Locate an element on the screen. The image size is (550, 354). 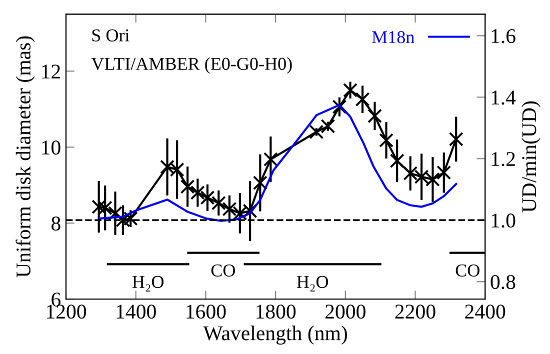
y2-tick-label: 1.4 is located at coordinates (504, 97).